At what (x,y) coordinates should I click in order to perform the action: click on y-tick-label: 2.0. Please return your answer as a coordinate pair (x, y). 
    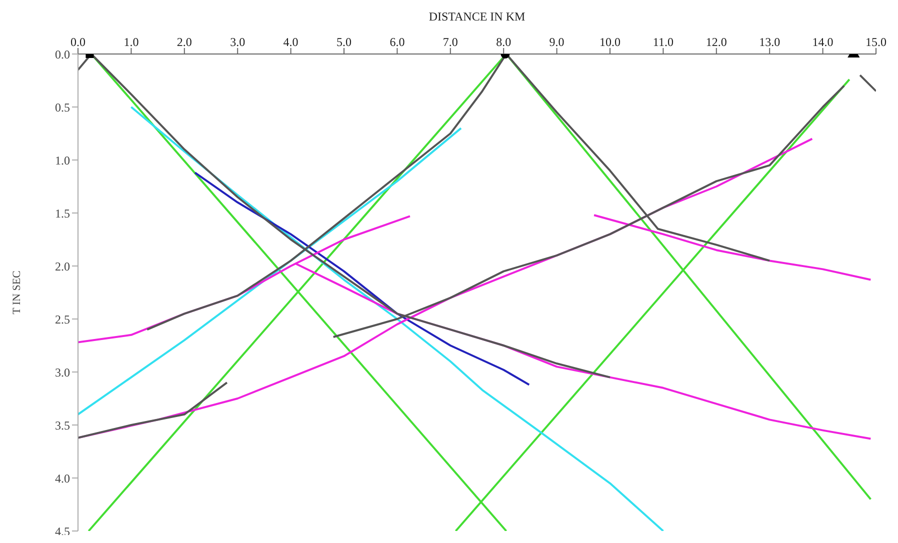
    Looking at the image, I should click on (62, 266).